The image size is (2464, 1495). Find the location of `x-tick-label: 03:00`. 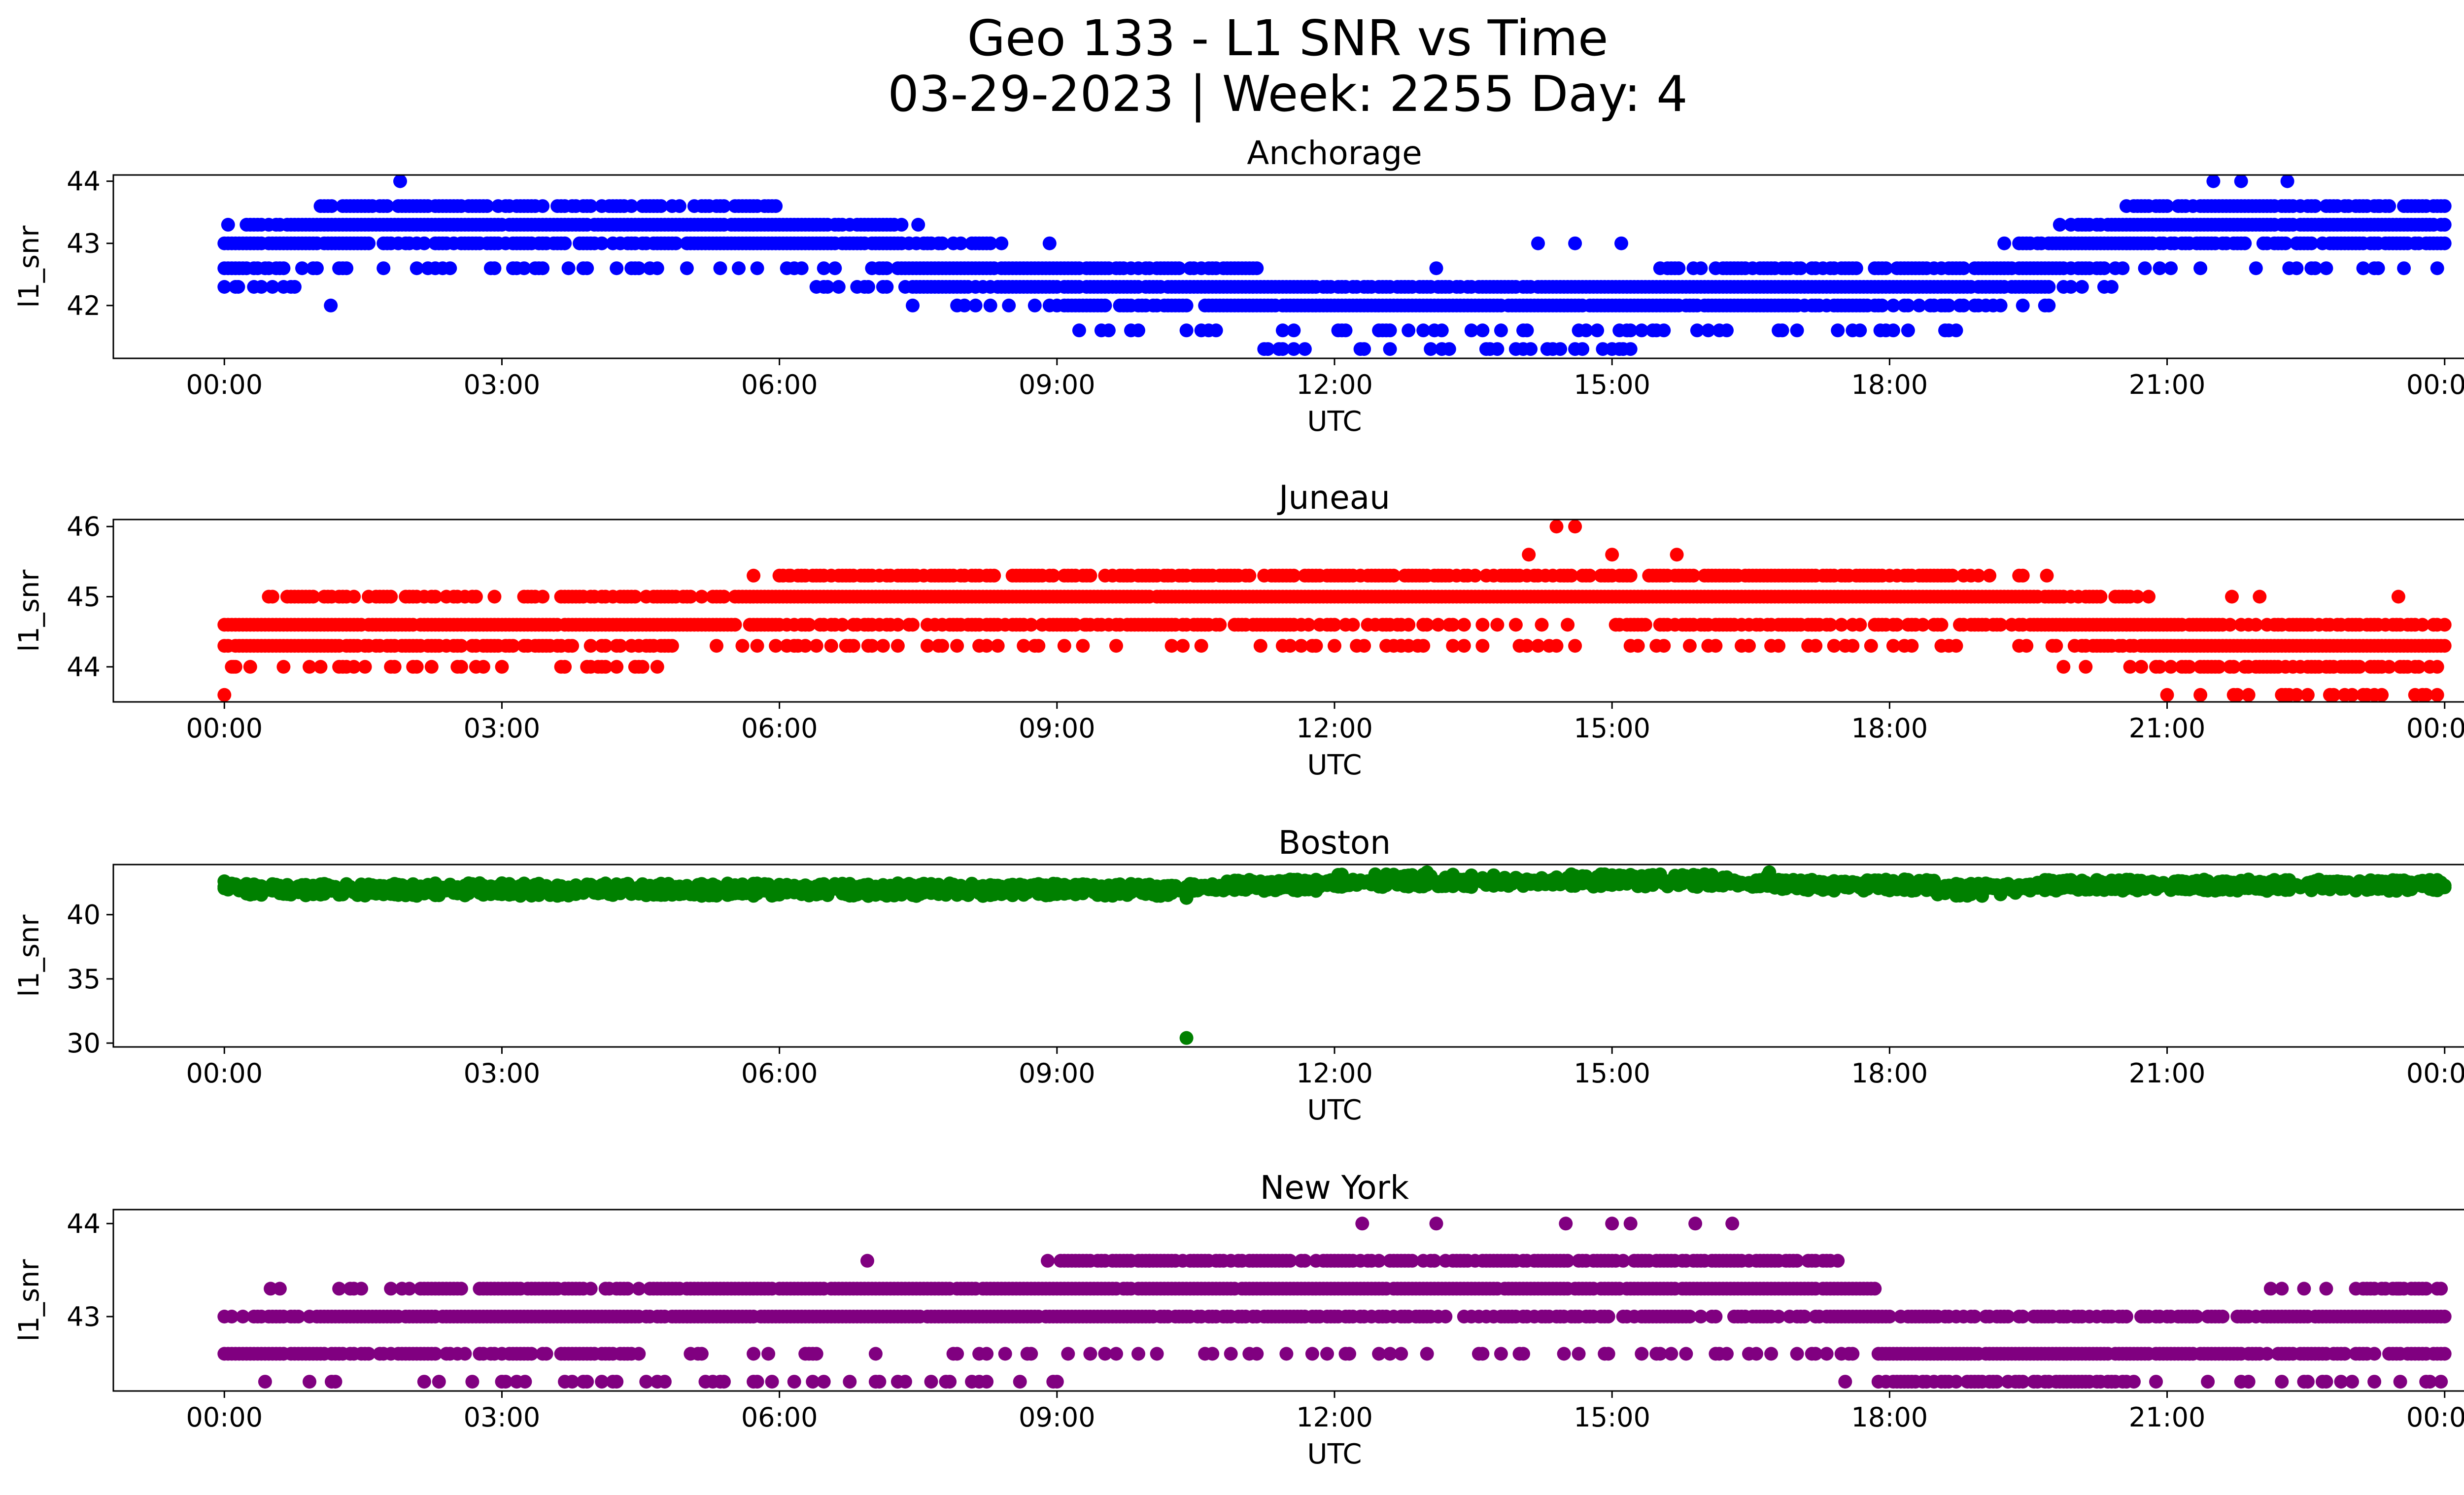

x-tick-label: 03:00 is located at coordinates (502, 384).